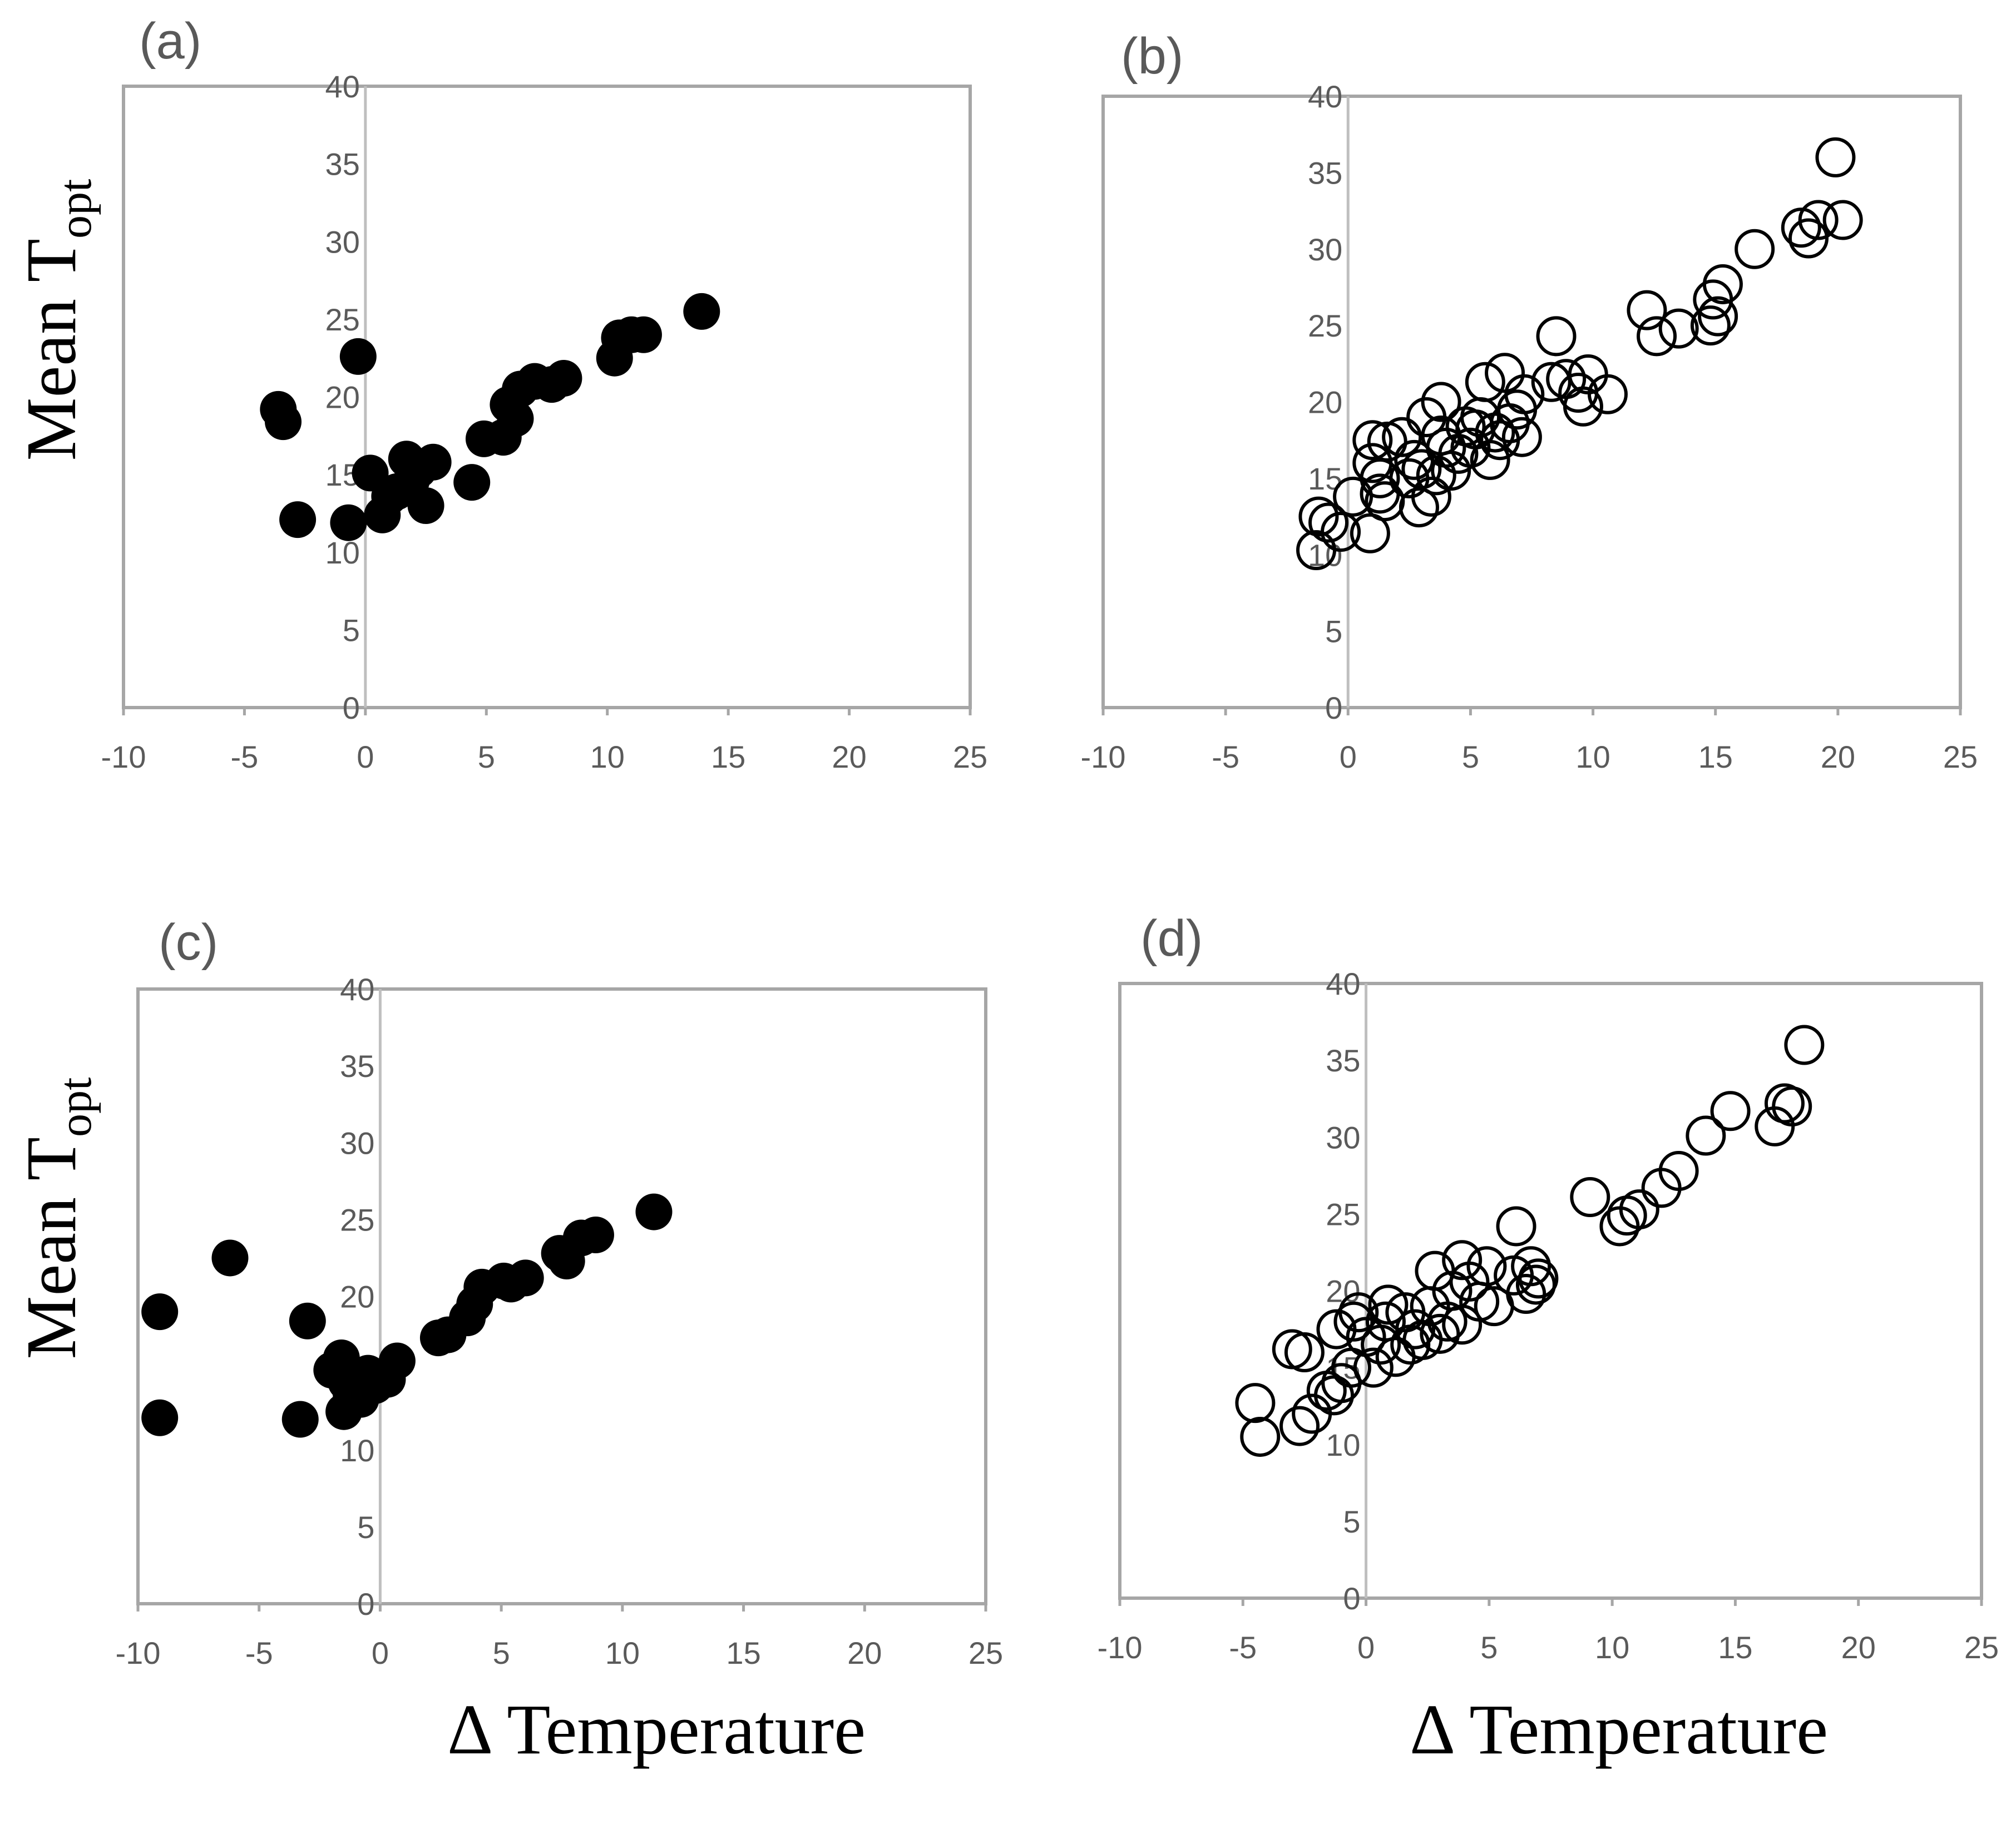 This screenshot has height=1824, width=2016. Describe the element at coordinates (656, 1729) in the screenshot. I see `x-axis-title-left: Δ Temperature` at that location.